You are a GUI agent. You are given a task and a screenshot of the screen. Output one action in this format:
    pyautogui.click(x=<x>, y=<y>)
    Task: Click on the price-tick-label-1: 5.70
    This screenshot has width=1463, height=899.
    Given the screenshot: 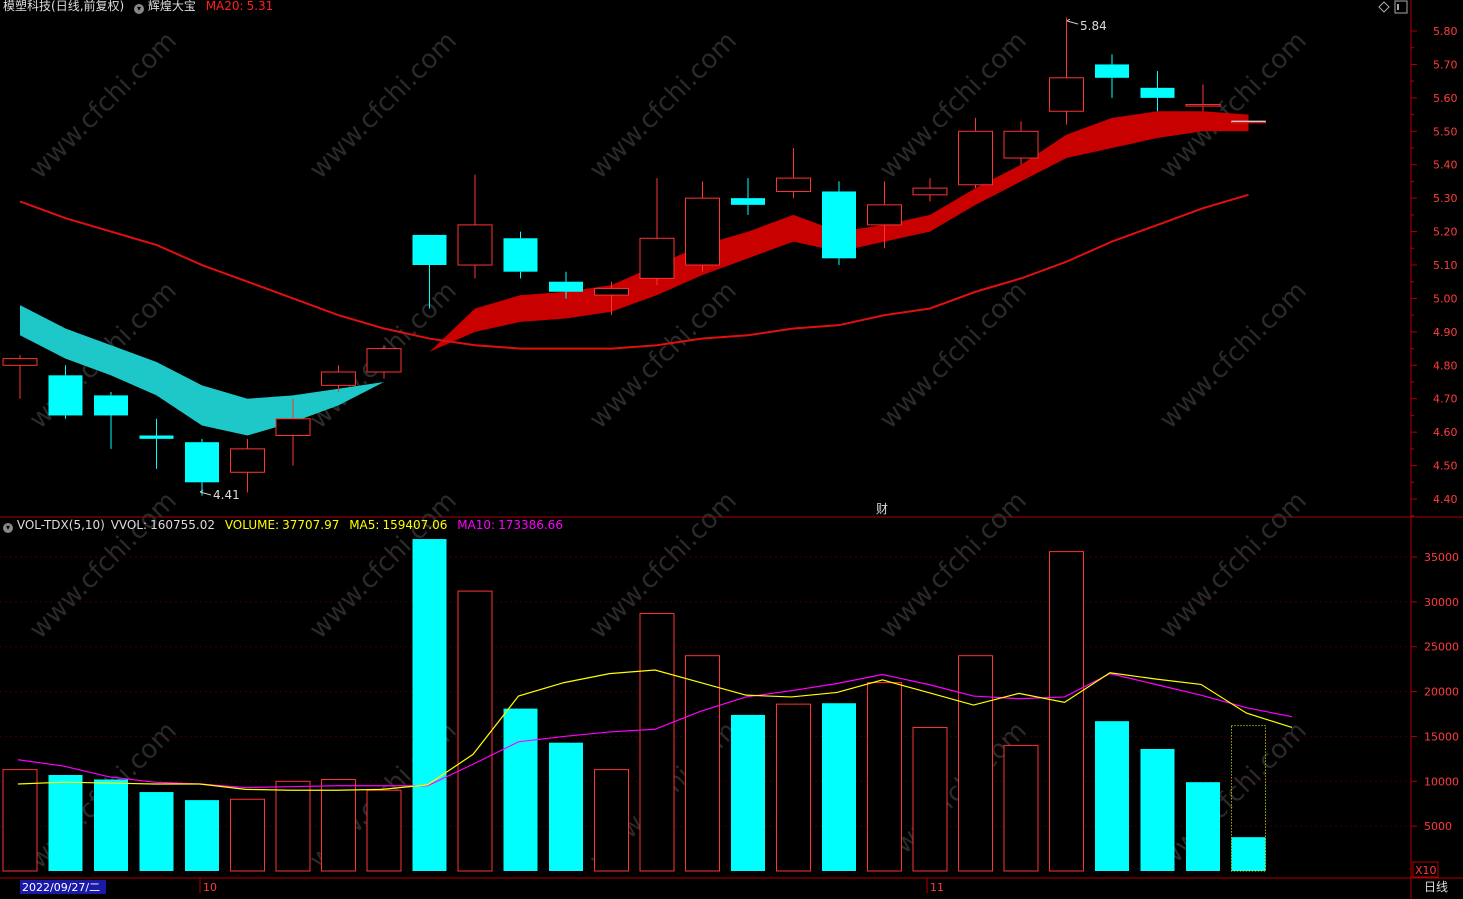 What is the action you would take?
    pyautogui.click(x=1445, y=64)
    